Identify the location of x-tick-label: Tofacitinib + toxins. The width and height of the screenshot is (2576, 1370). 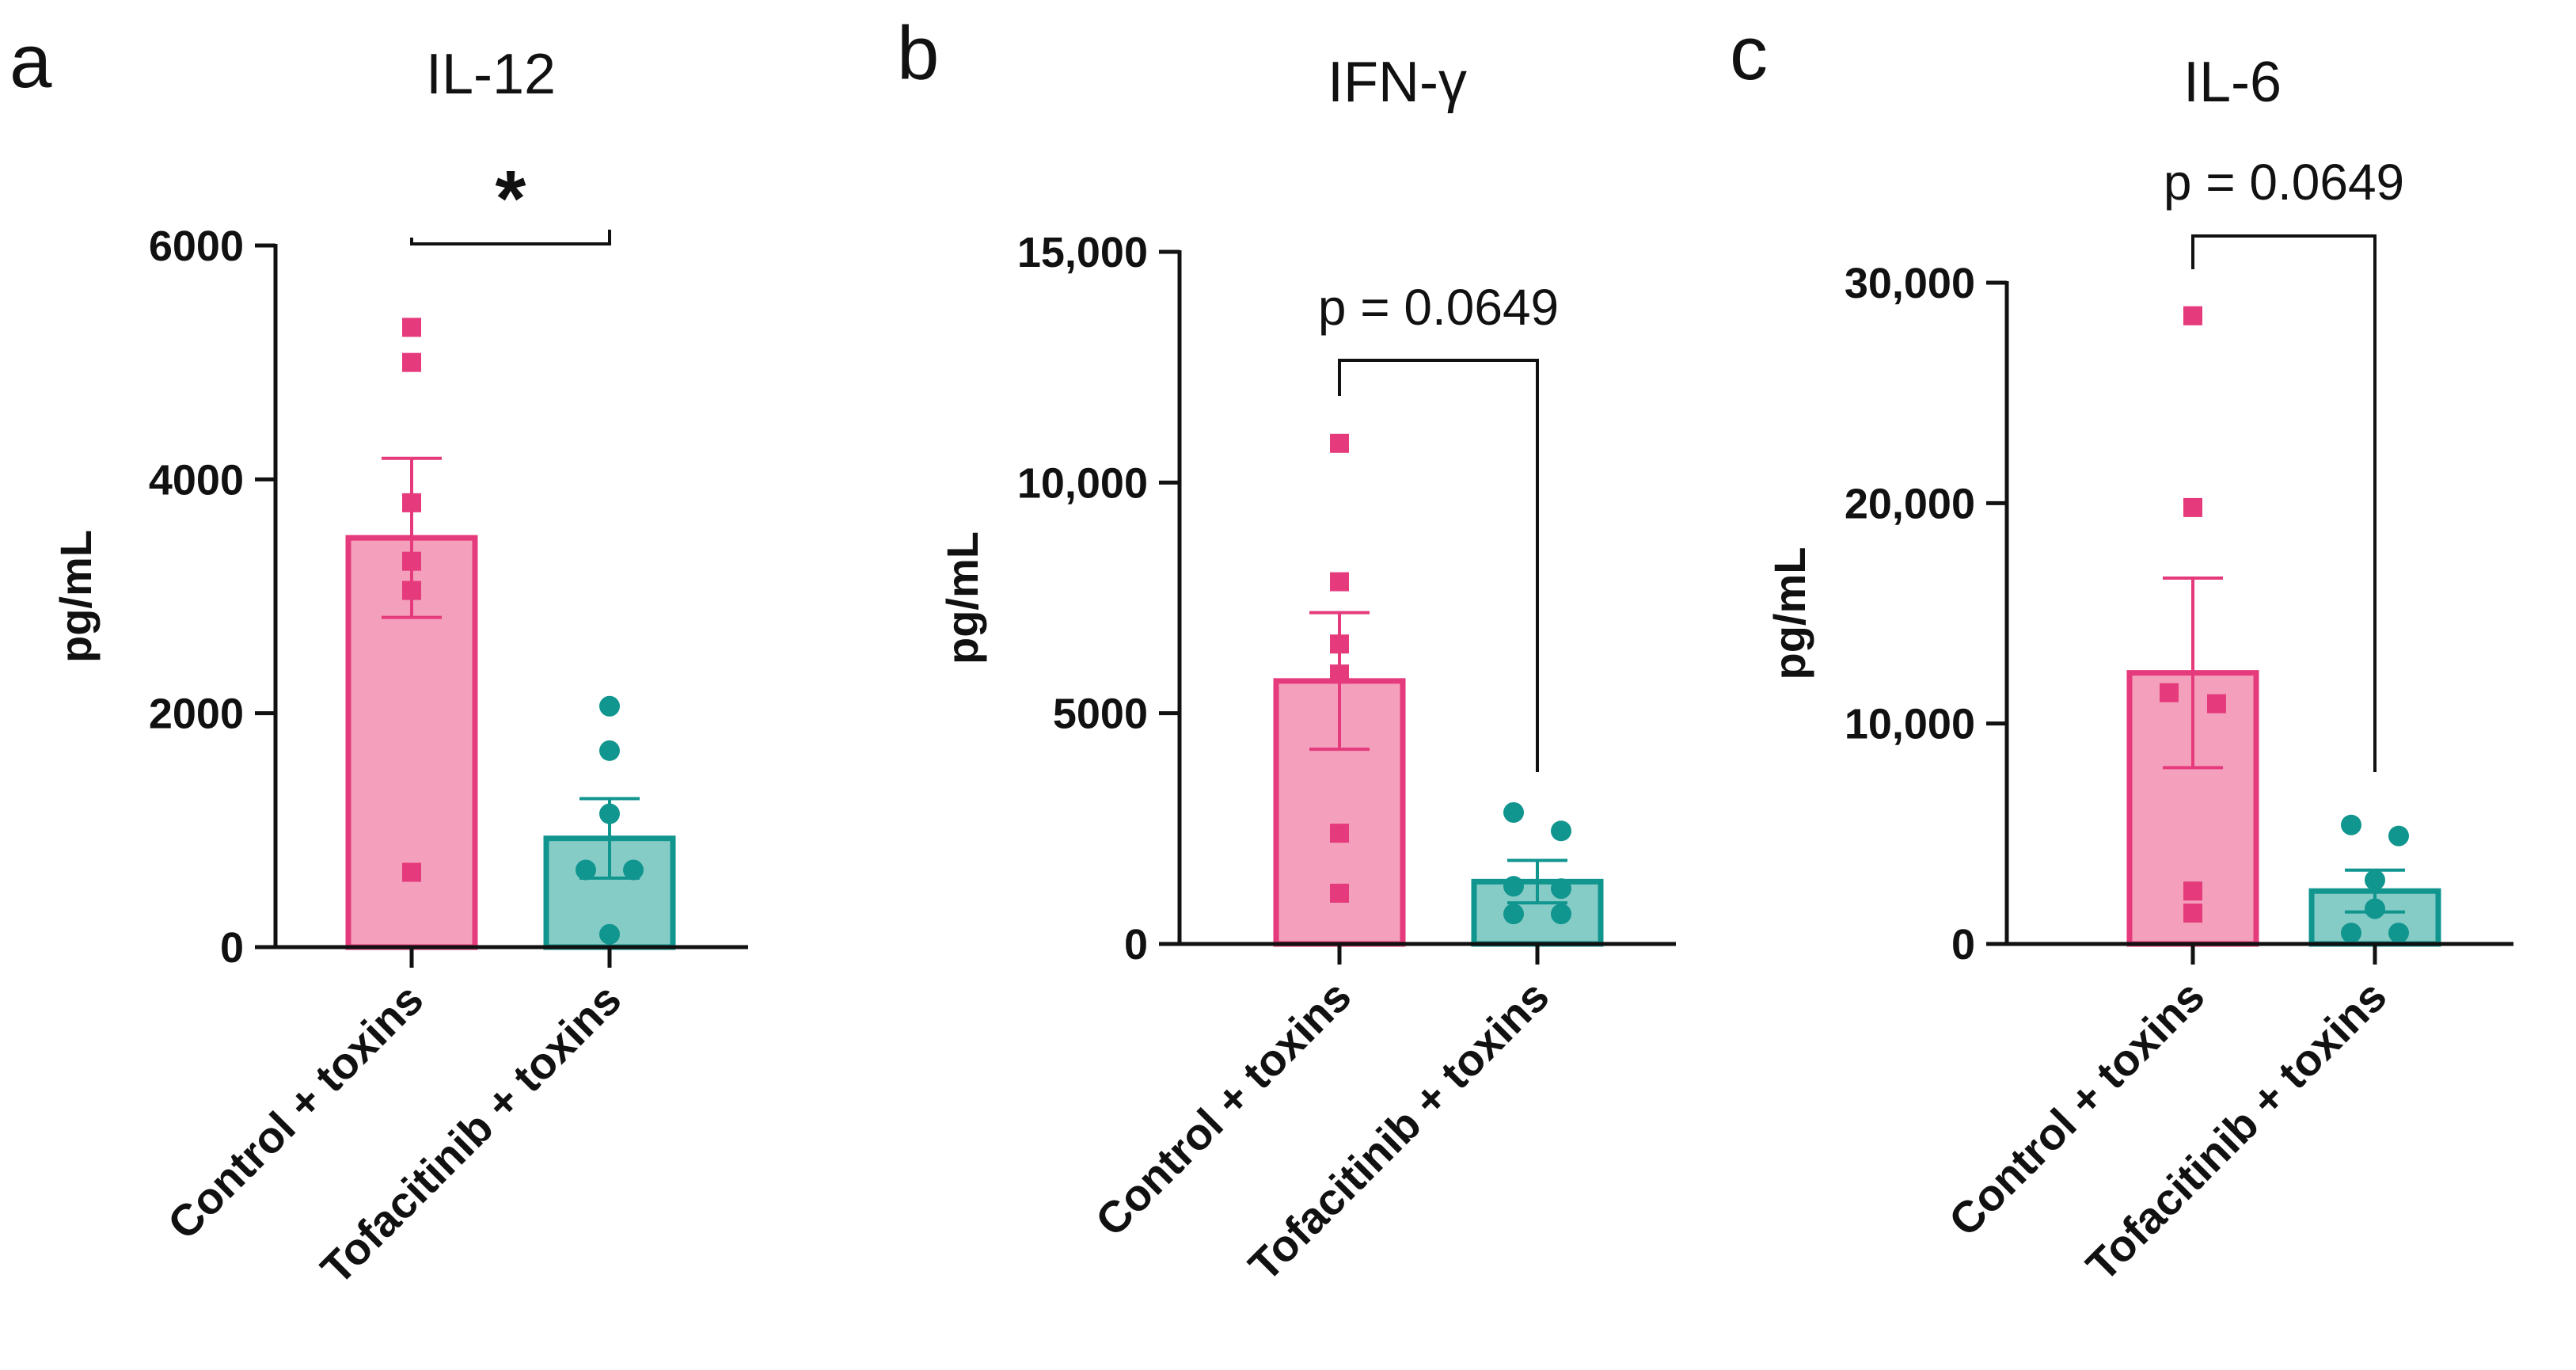
(2236, 1131).